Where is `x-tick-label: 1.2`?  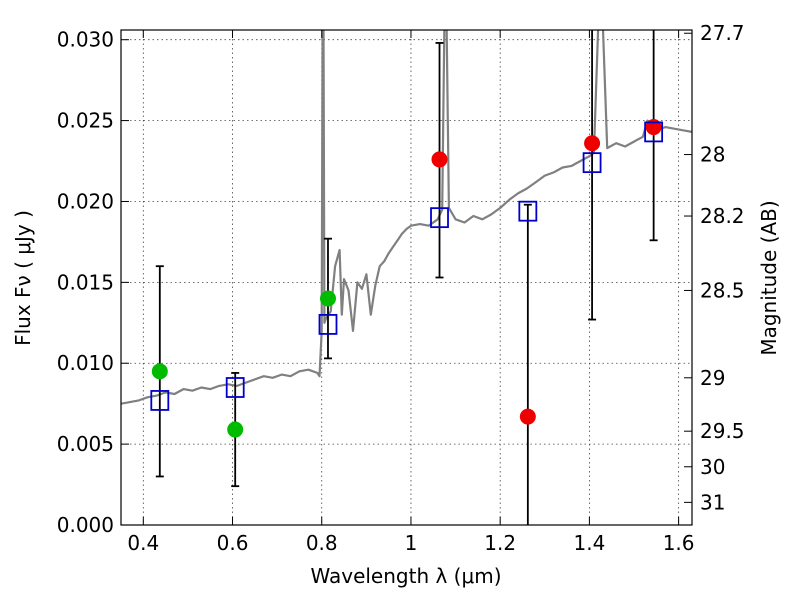
x-tick-label: 1.2 is located at coordinates (500, 543).